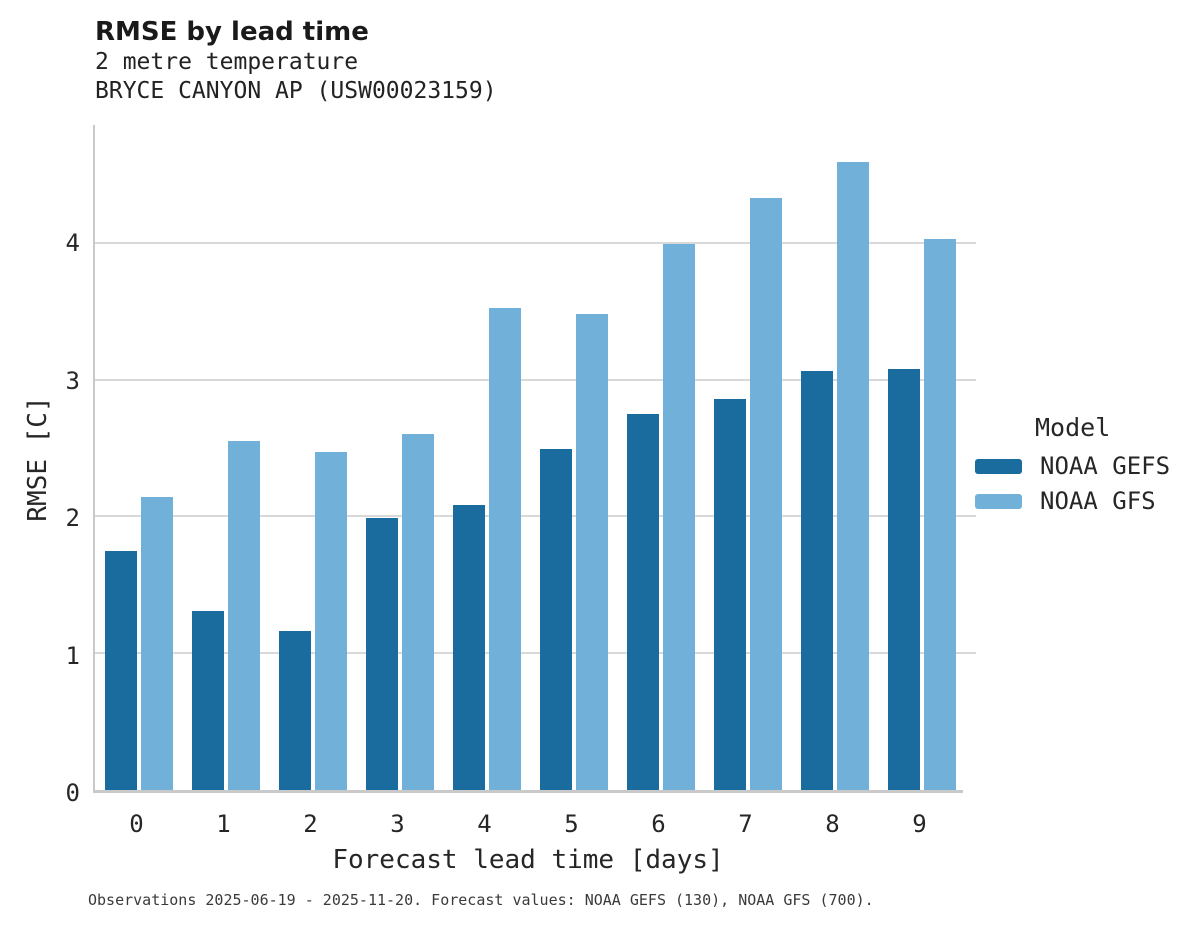 The height and width of the screenshot is (928, 1195). I want to click on y-tick-label-1: 1, so click(72, 655).